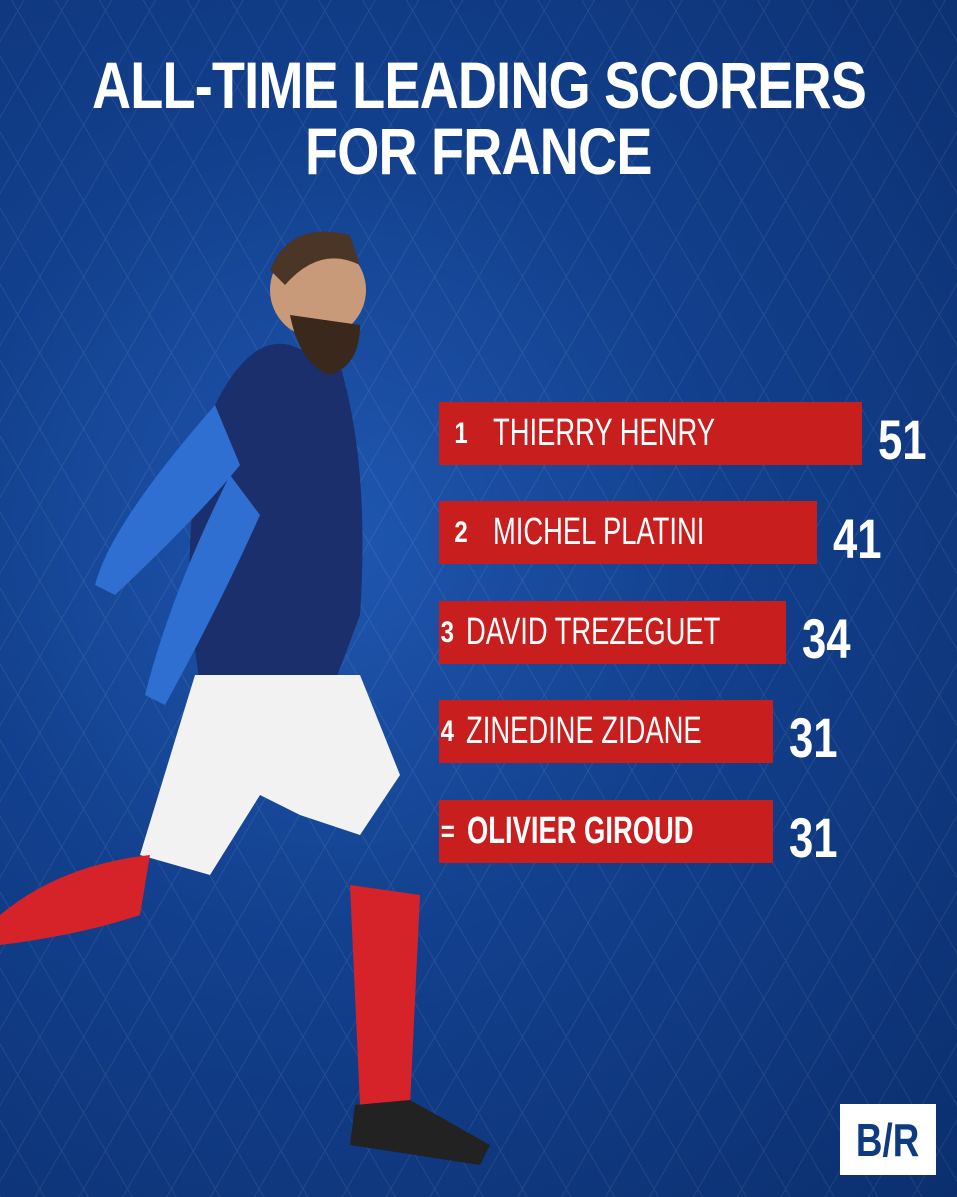  I want to click on player-name: MICHEL PLATINI, so click(599, 532).